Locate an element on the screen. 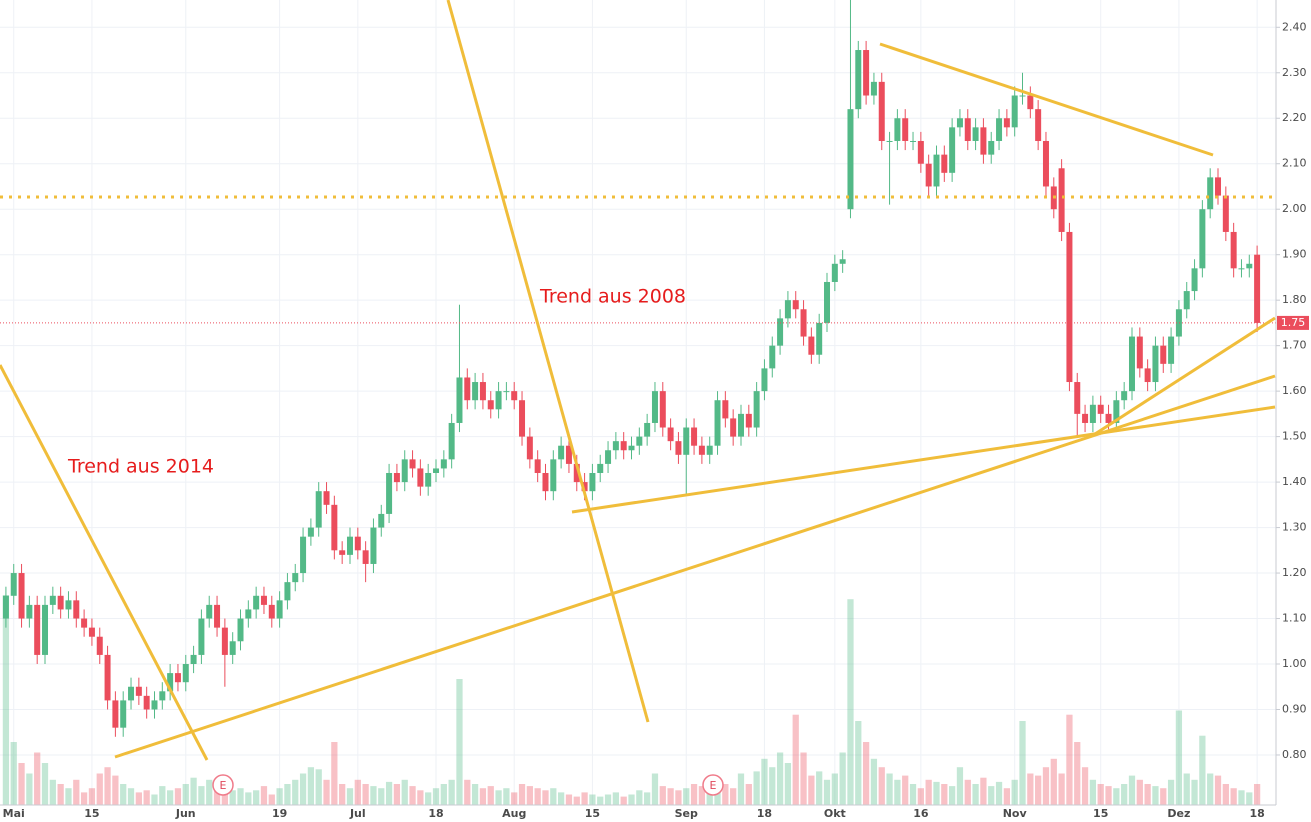 The width and height of the screenshot is (1311, 822). y-tick-label: 1.40 is located at coordinates (1294, 481).